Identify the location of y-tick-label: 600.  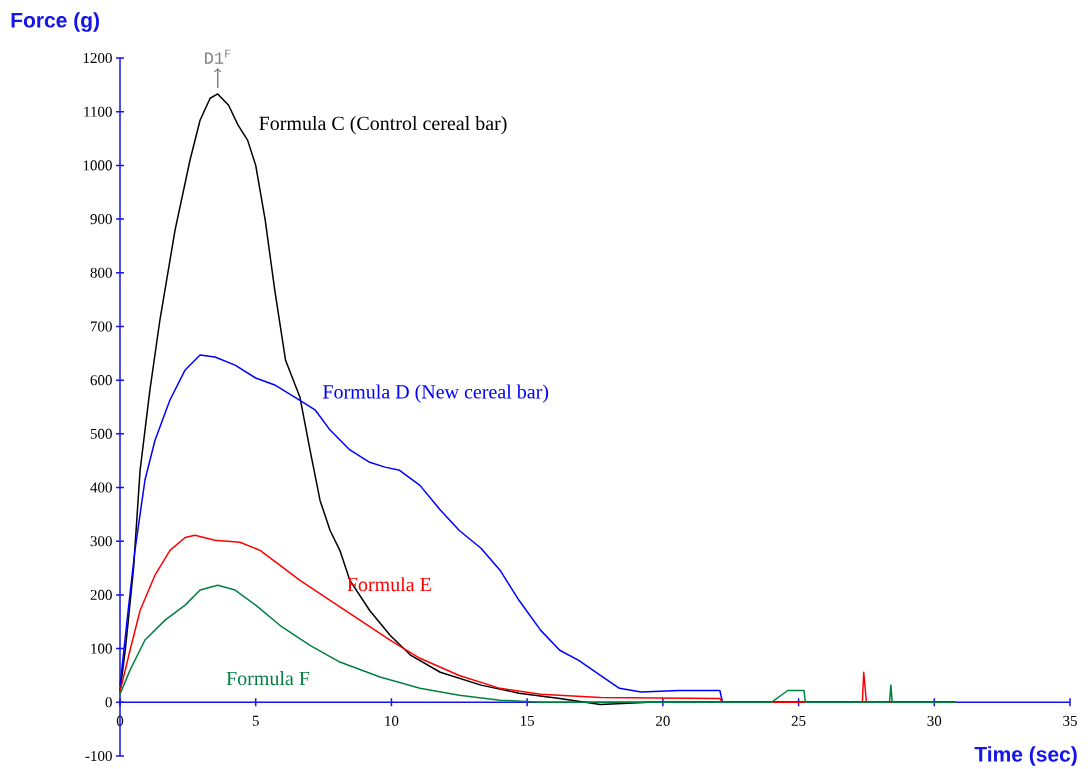
(101, 380).